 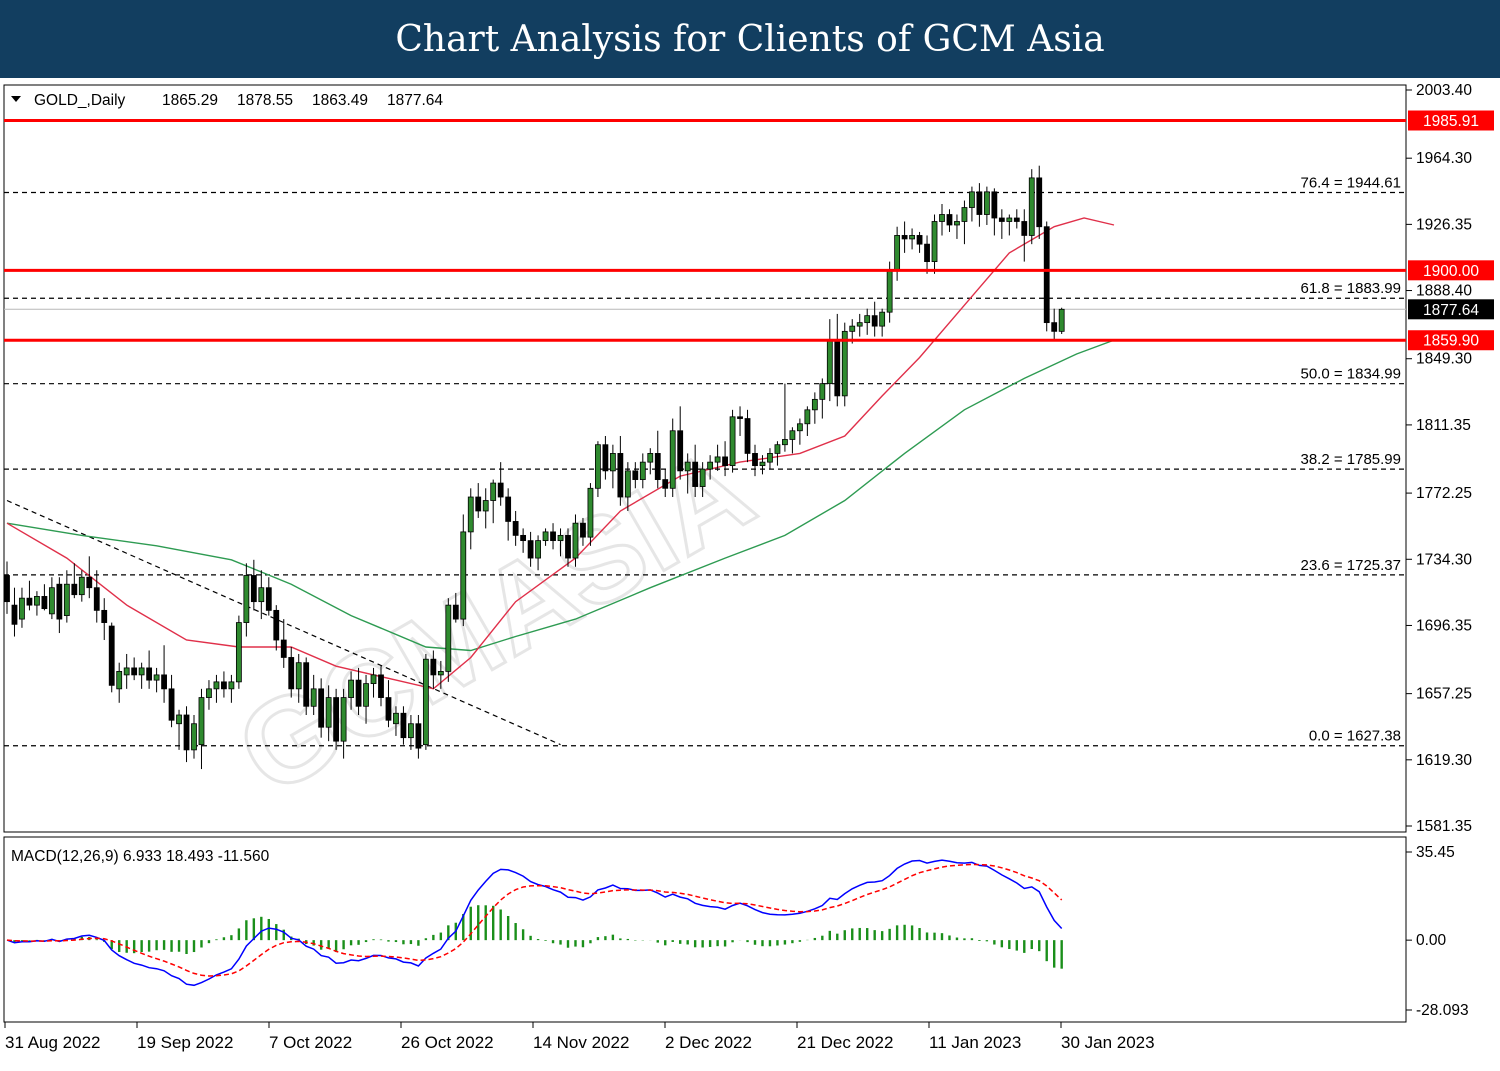 I want to click on date-tick-label: 31 Aug 2022, so click(x=52, y=1042).